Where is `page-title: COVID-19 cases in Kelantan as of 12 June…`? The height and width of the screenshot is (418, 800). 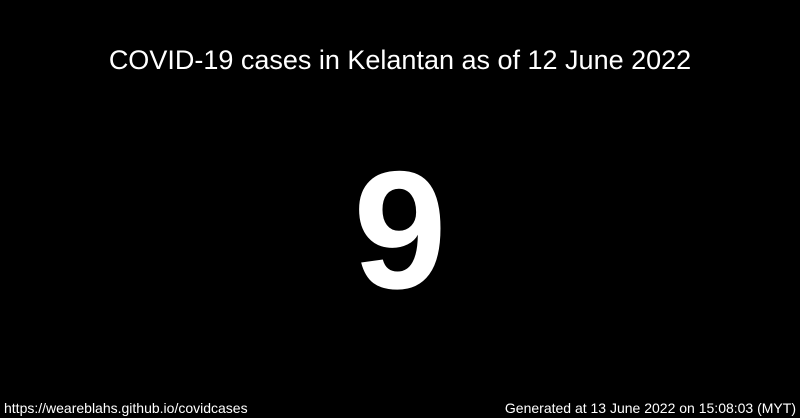 page-title: COVID-19 cases in Kelantan as of 12 June… is located at coordinates (400, 60).